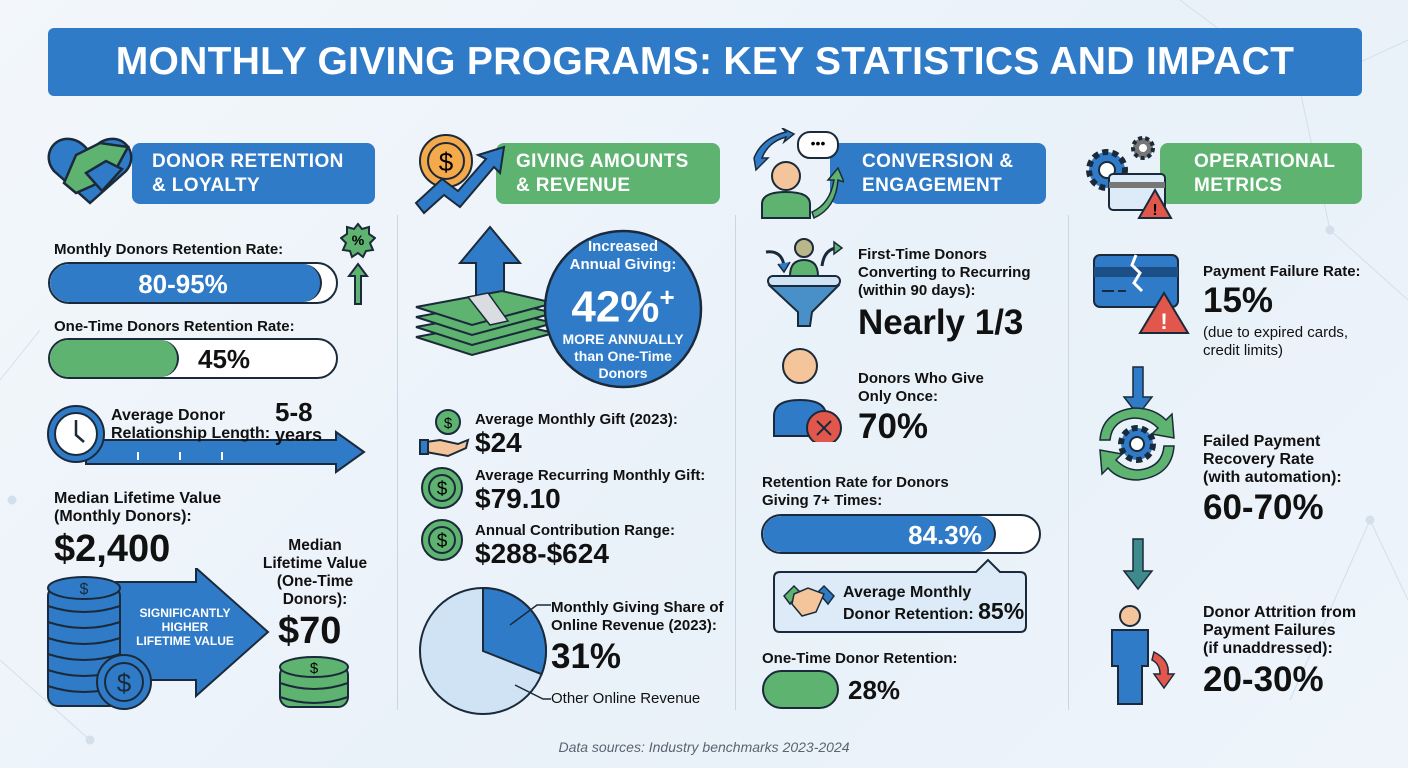 The height and width of the screenshot is (768, 1408). What do you see at coordinates (907, 592) in the screenshot?
I see `label-line: Average Monthly` at bounding box center [907, 592].